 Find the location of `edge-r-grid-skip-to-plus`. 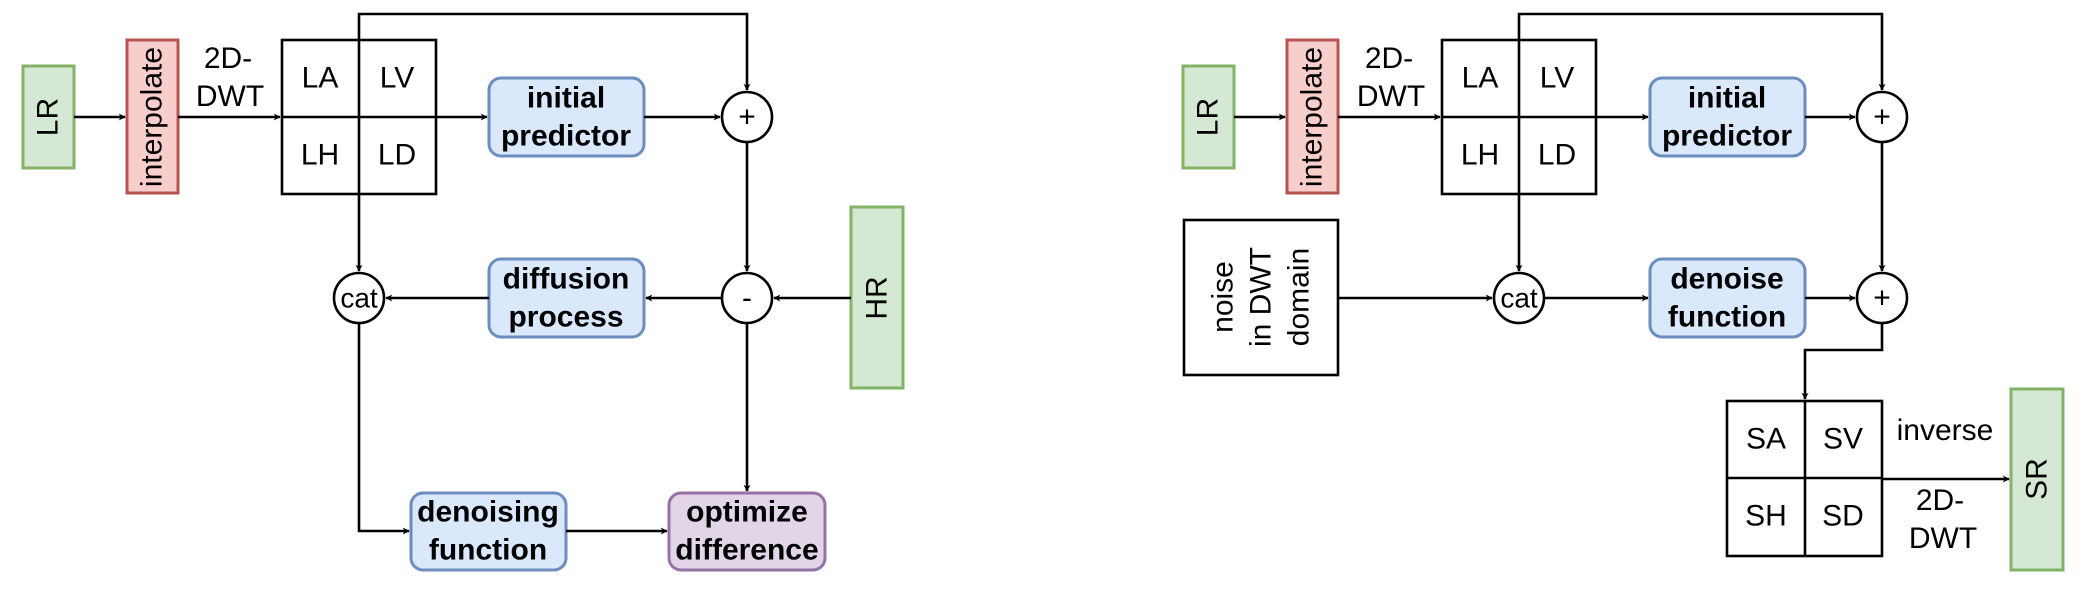

edge-r-grid-skip-to-plus is located at coordinates (1701, 51).